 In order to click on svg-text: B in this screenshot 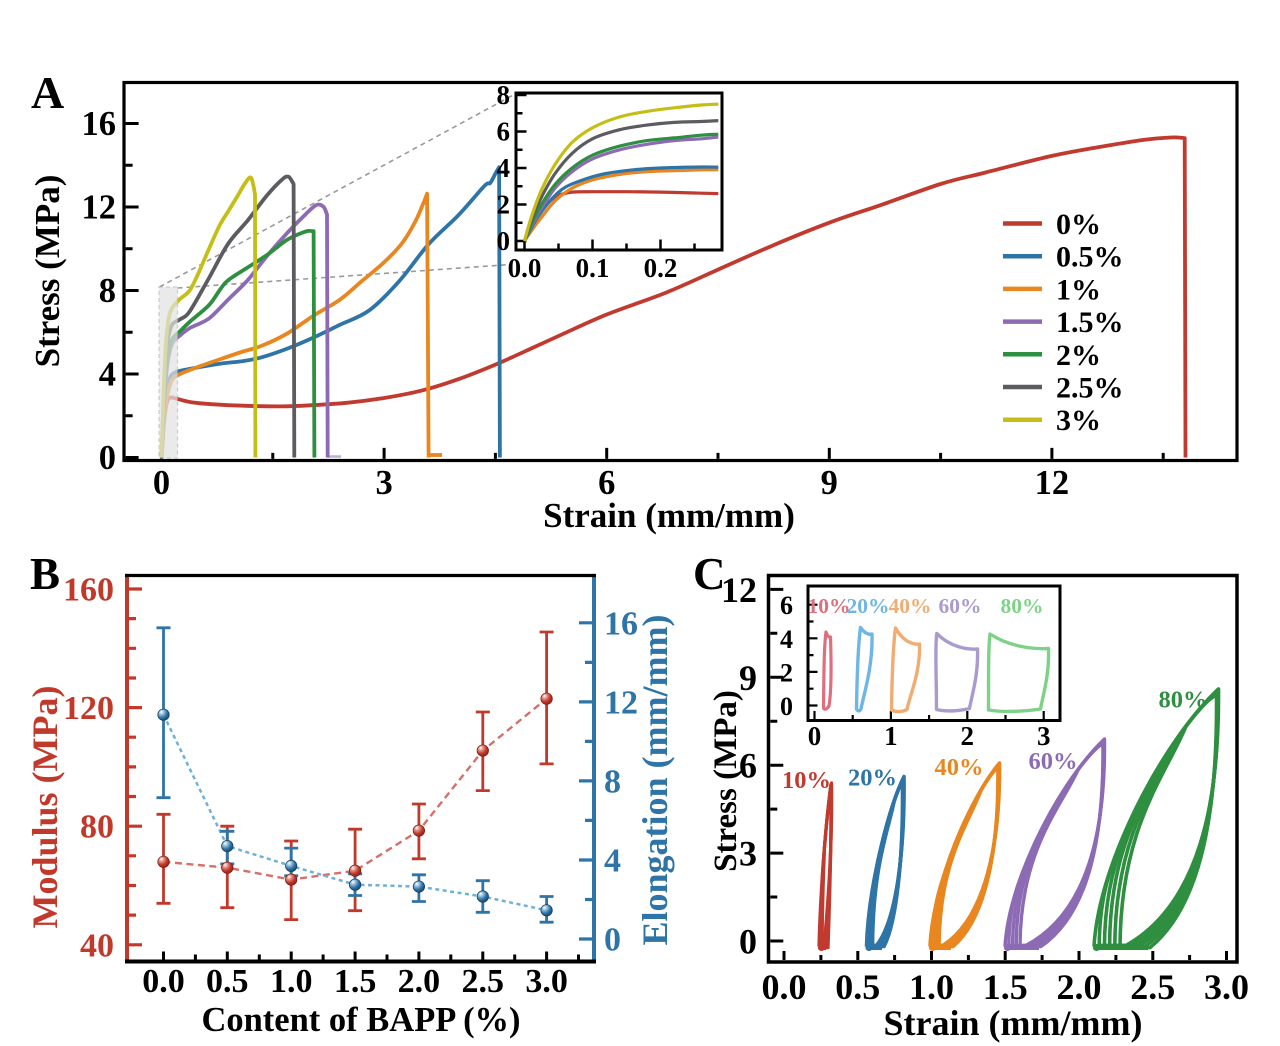, I will do `click(45, 574)`.